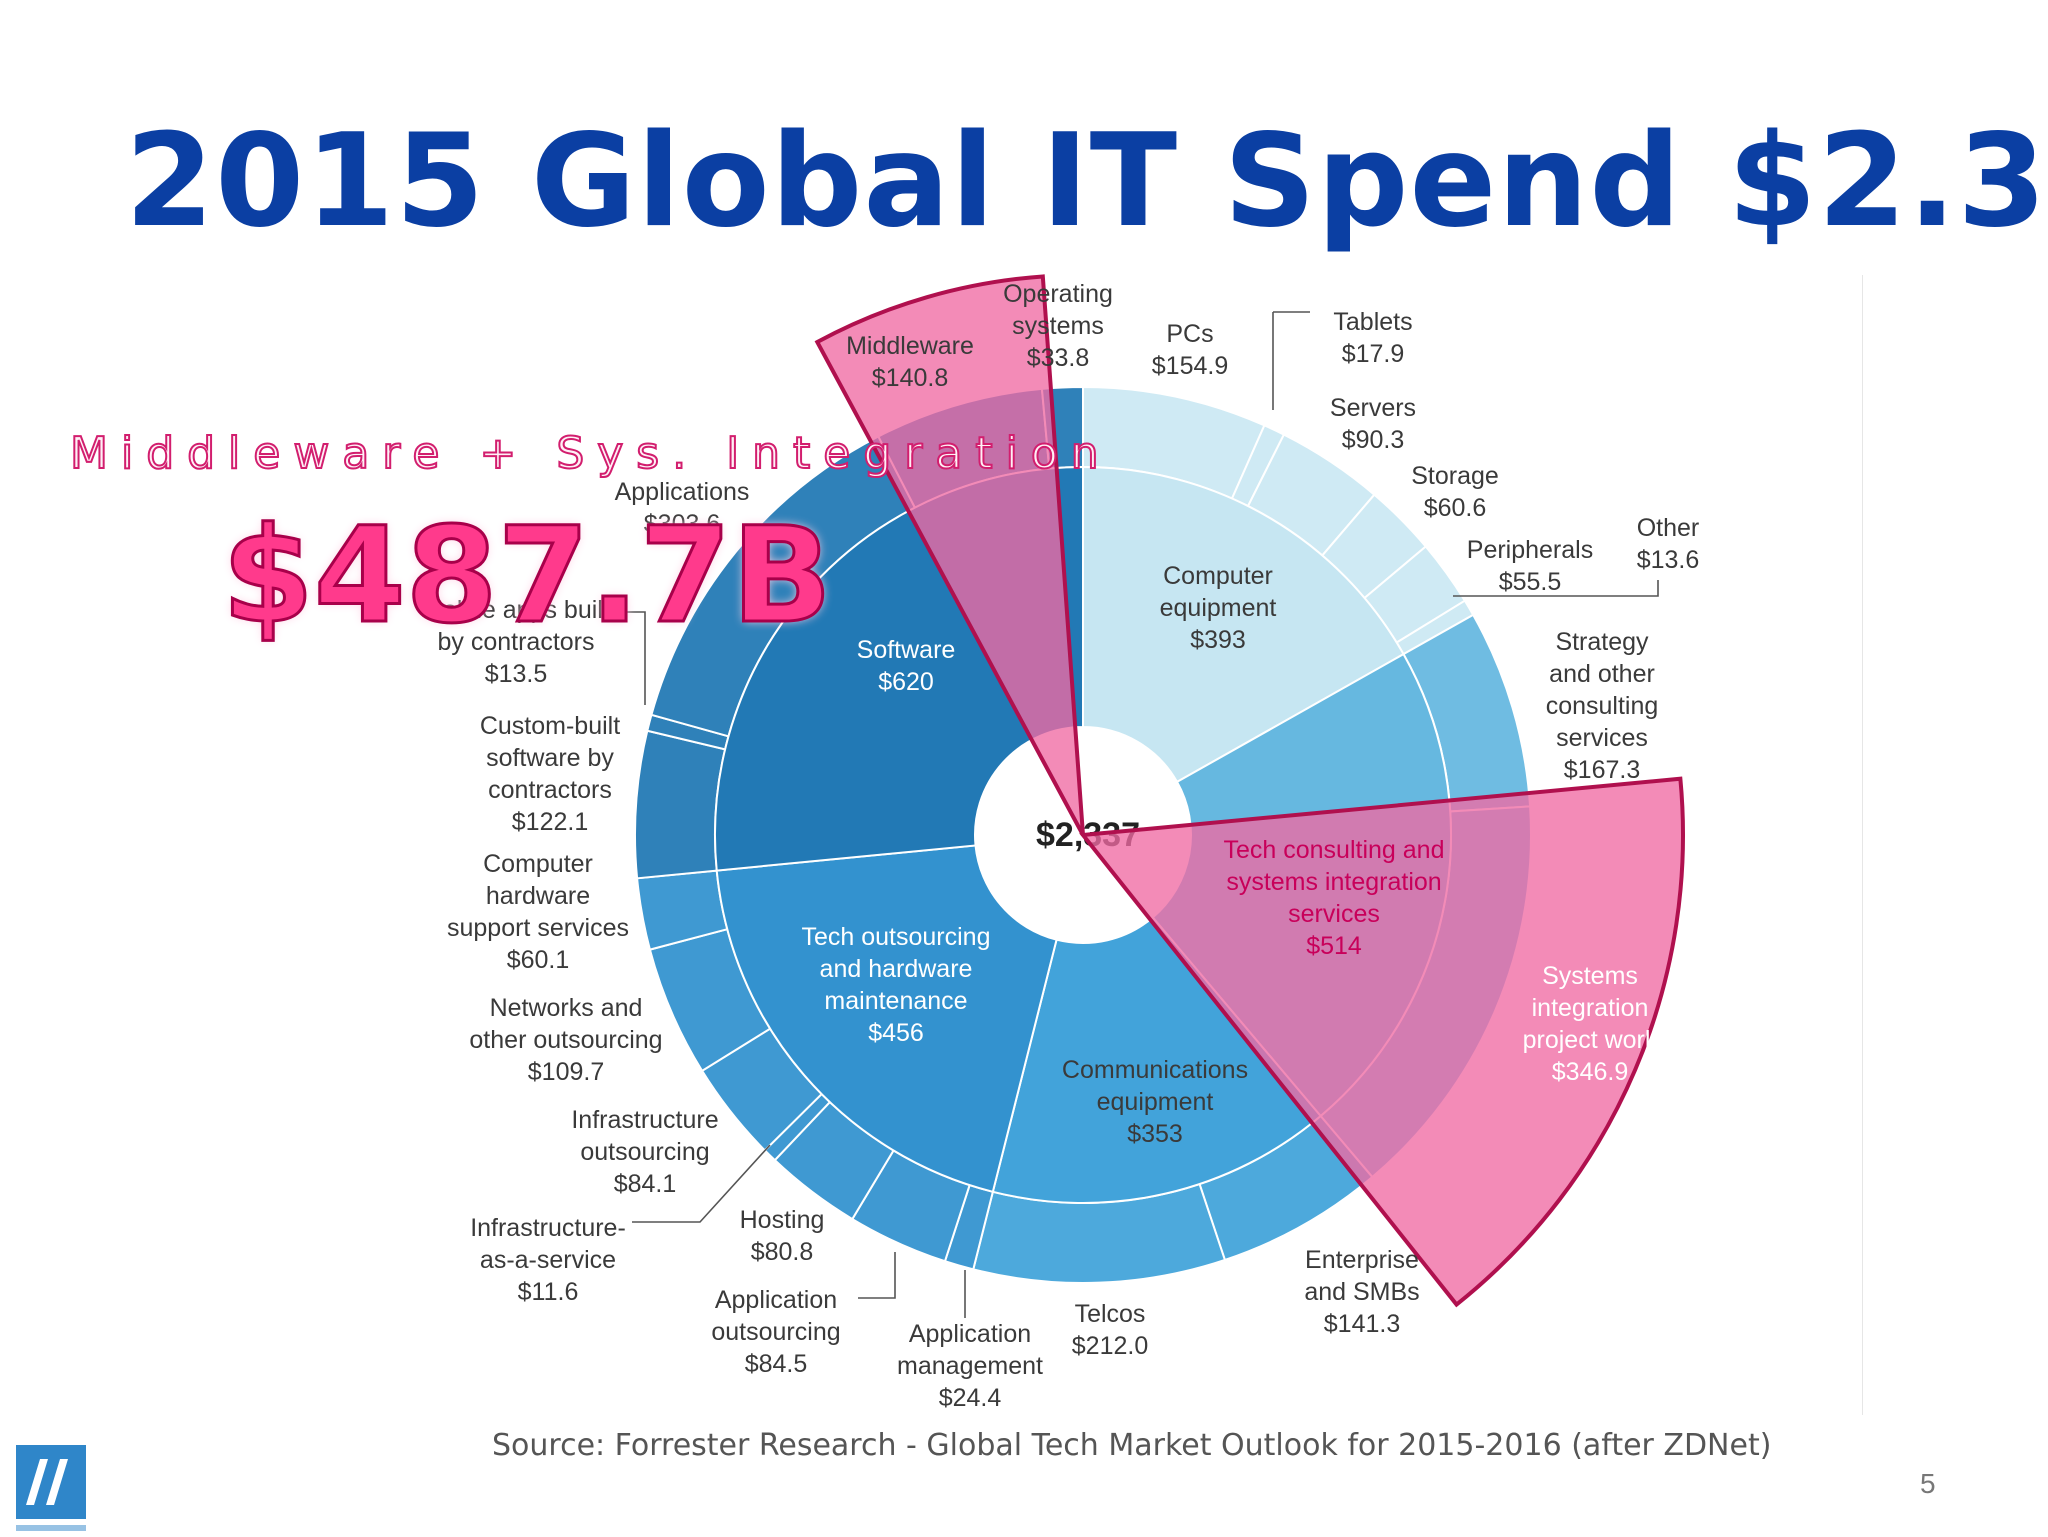 Image resolution: width=2048 pixels, height=1537 pixels. I want to click on label-communications-equipment: Communications equipment $353, so click(1155, 1102).